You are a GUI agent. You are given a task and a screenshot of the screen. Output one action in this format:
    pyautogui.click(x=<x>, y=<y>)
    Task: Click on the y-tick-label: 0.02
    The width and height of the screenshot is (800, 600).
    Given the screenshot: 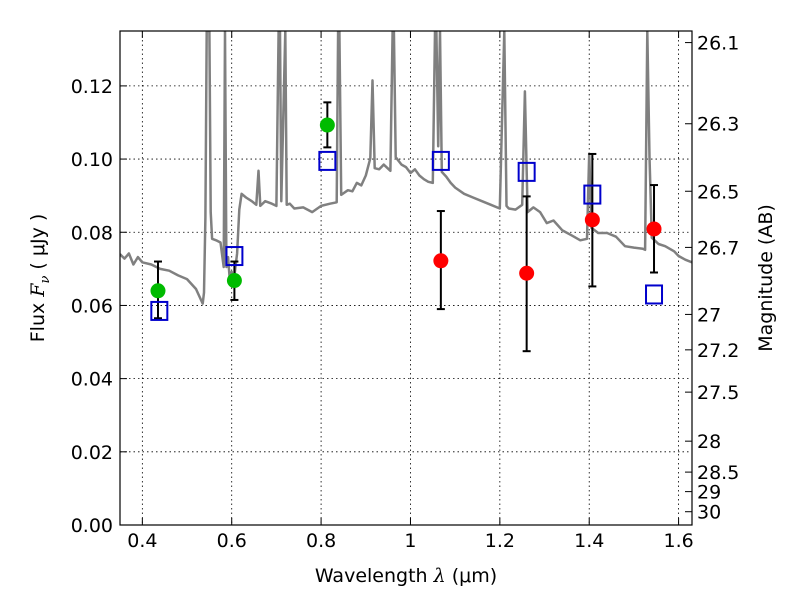 What is the action you would take?
    pyautogui.click(x=92, y=453)
    